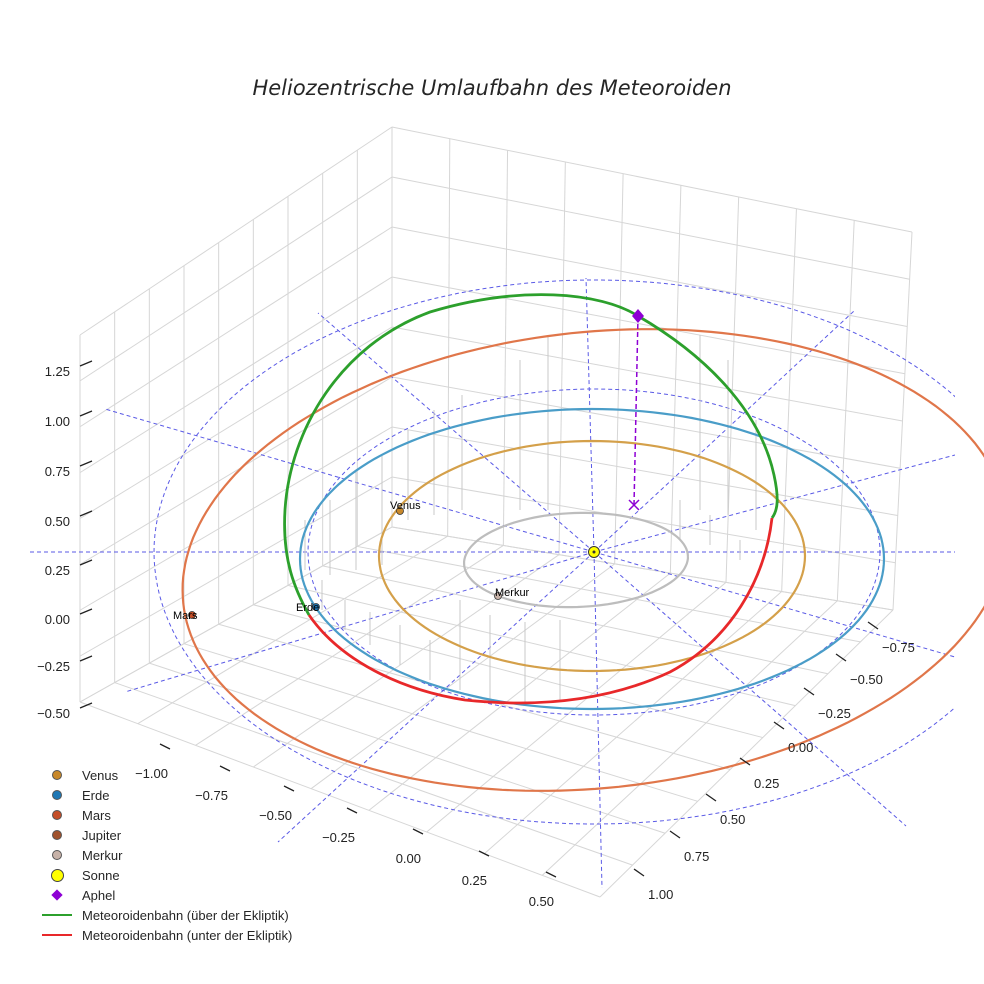 This screenshot has height=984, width=984. What do you see at coordinates (800, 747) in the screenshot?
I see `y-tick-label: 0.00` at bounding box center [800, 747].